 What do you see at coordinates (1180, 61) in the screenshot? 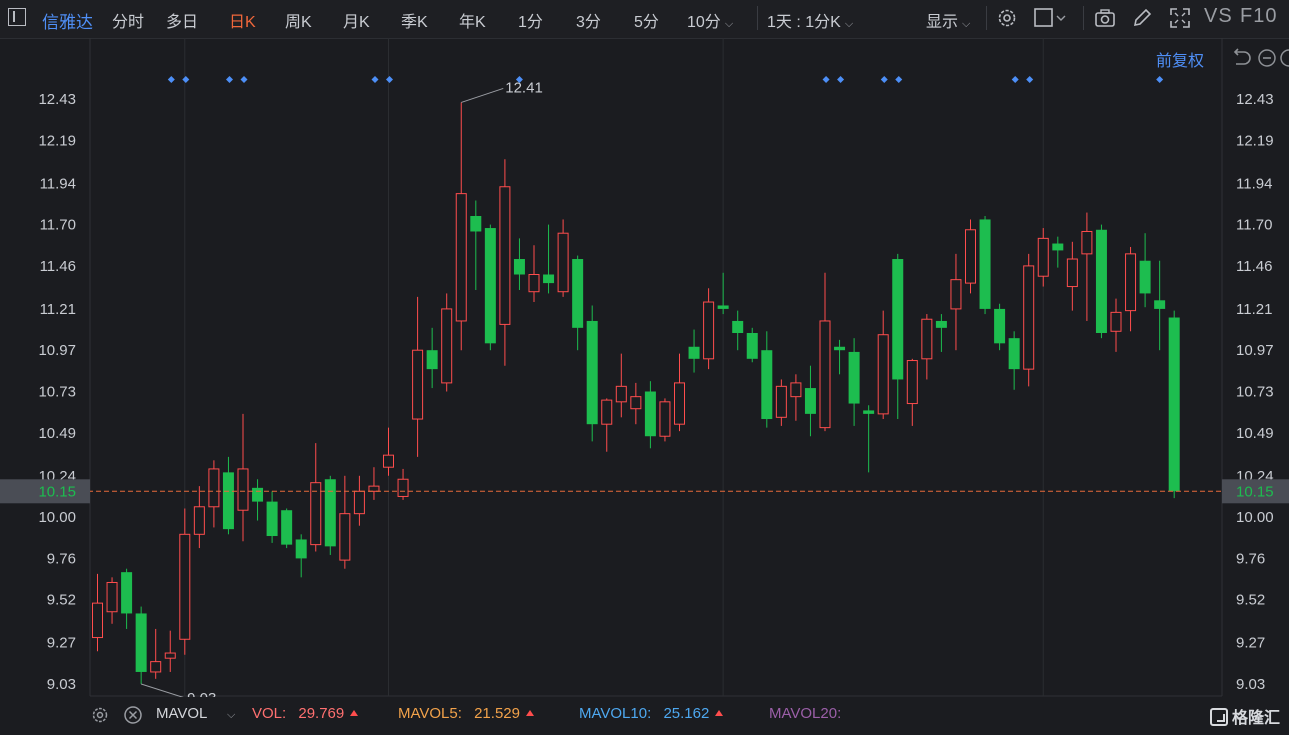
I see `adjust-mode-button: 前复权` at bounding box center [1180, 61].